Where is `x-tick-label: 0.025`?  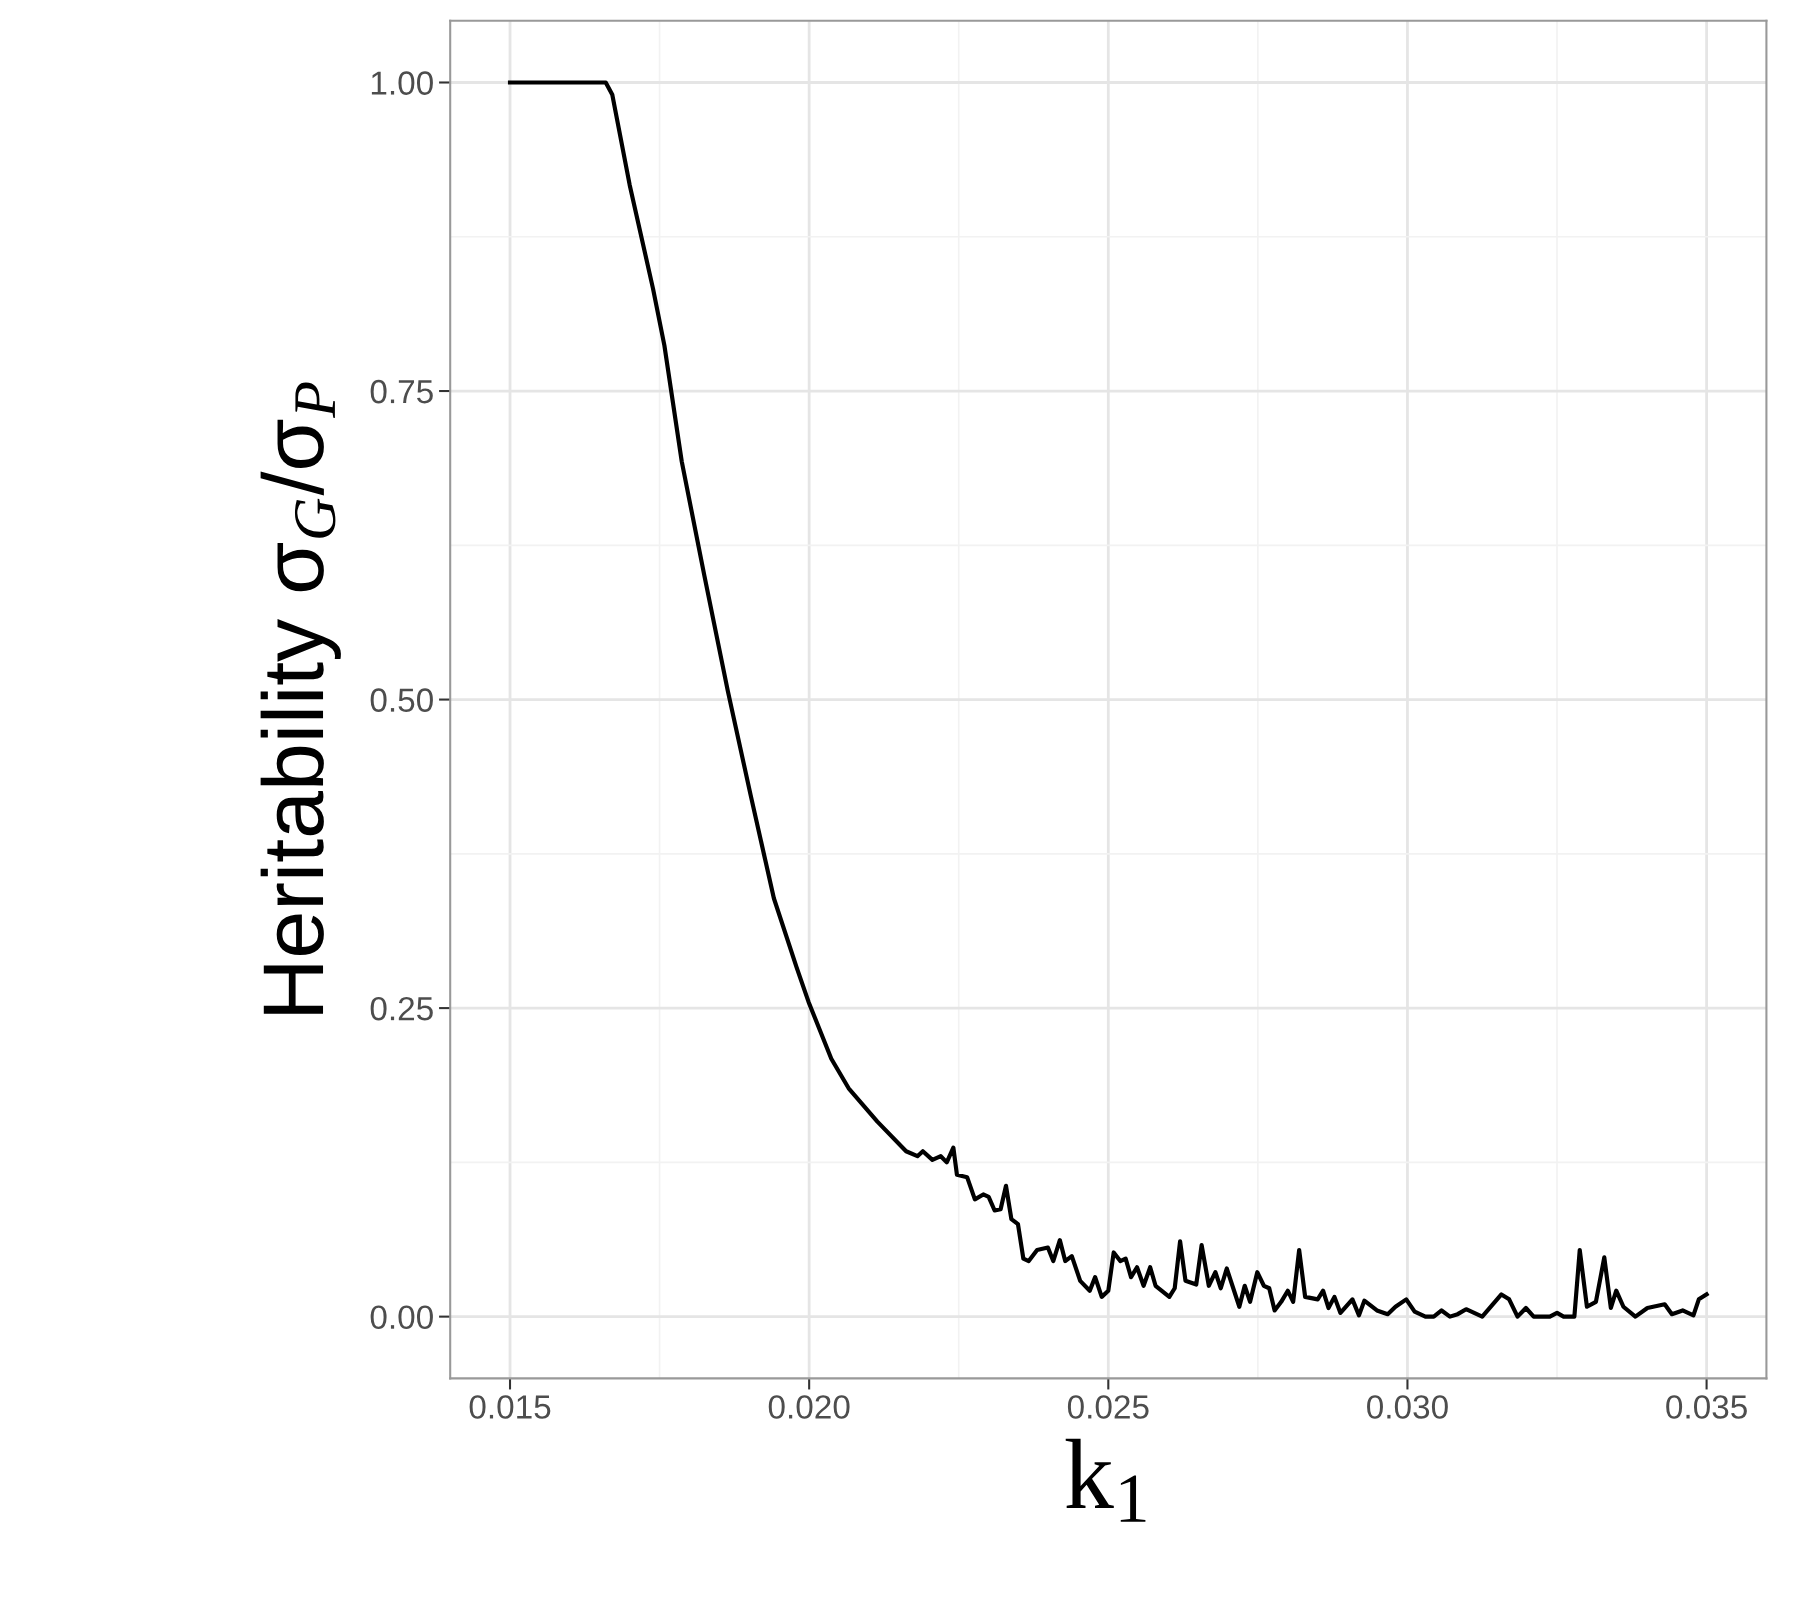
x-tick-label: 0.025 is located at coordinates (1108, 1407).